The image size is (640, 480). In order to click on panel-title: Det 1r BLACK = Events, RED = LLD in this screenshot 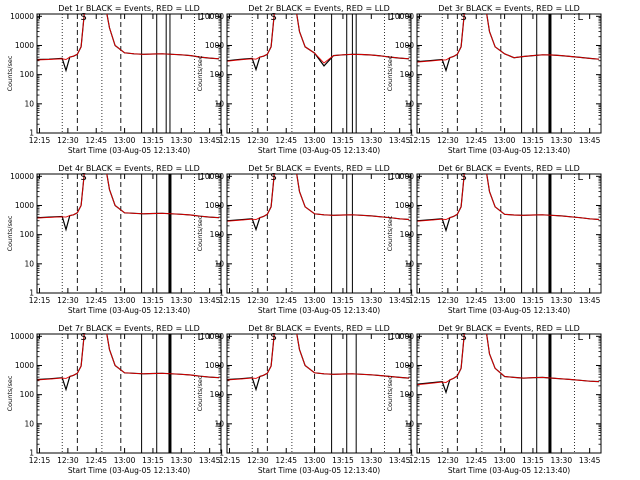, I will do `click(129, 8)`.